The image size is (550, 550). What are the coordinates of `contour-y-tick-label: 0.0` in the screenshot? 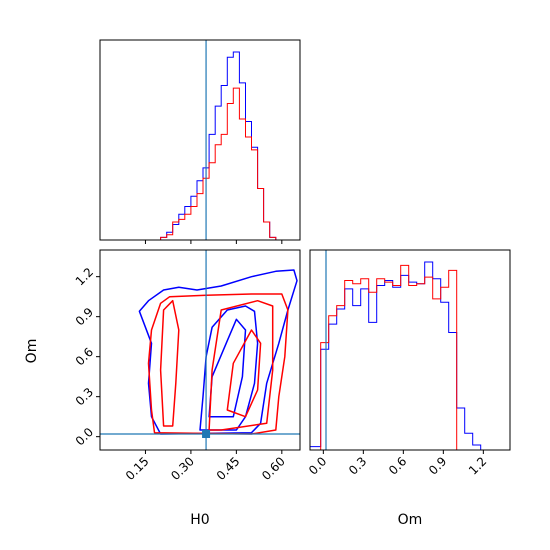 It's located at (84, 436).